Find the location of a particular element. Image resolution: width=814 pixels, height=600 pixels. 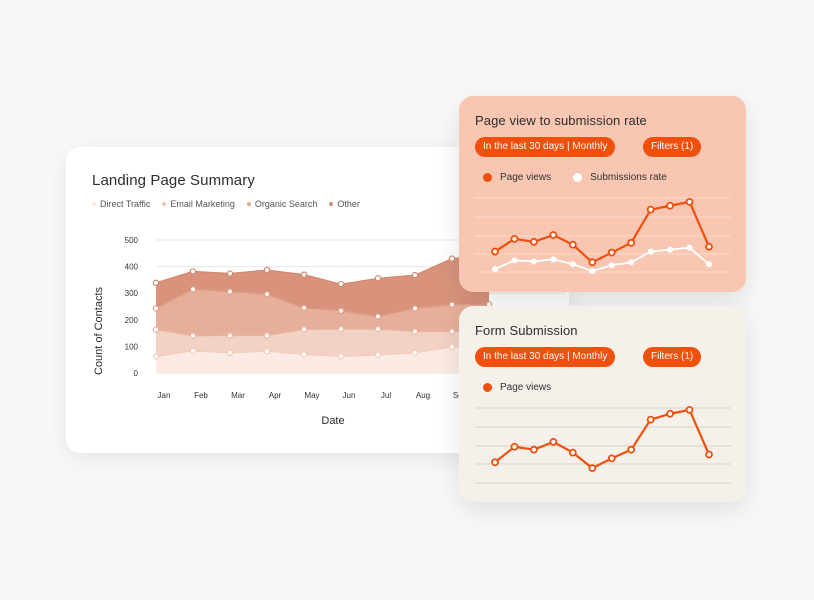

legend-item-other: Other is located at coordinates (344, 204).